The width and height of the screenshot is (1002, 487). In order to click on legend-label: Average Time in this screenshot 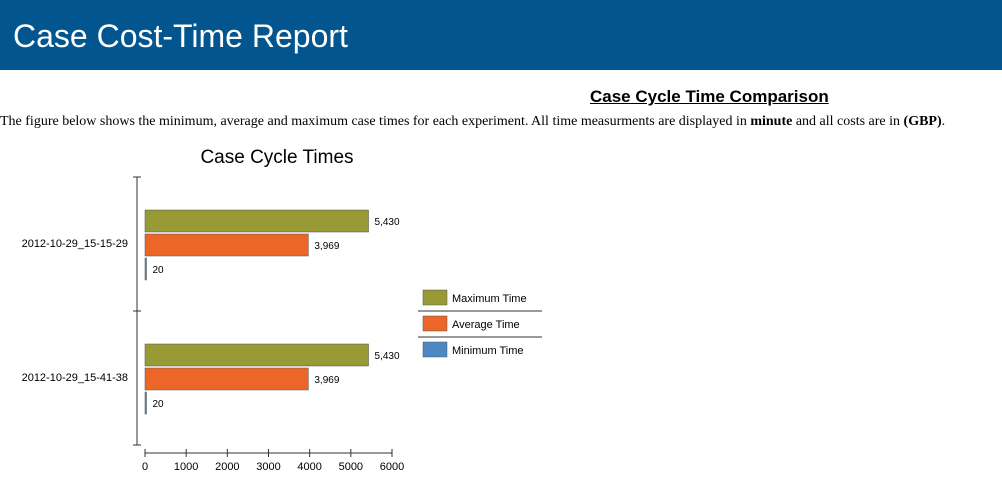, I will do `click(486, 325)`.